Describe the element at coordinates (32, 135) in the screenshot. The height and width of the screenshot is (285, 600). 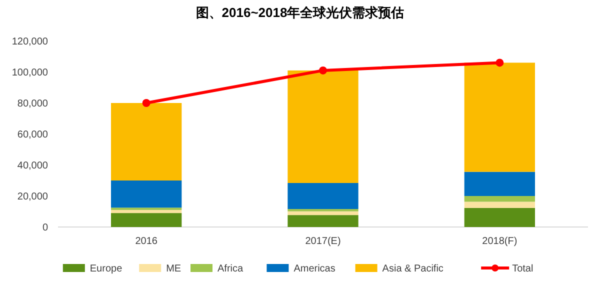
I see `y-tick-label: 60,000` at that location.